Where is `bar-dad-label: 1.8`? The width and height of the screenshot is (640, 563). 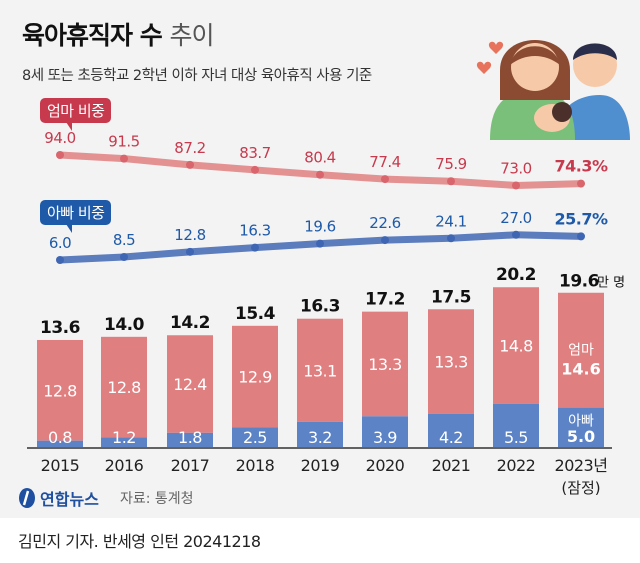
bar-dad-label: 1.8 is located at coordinates (190, 437).